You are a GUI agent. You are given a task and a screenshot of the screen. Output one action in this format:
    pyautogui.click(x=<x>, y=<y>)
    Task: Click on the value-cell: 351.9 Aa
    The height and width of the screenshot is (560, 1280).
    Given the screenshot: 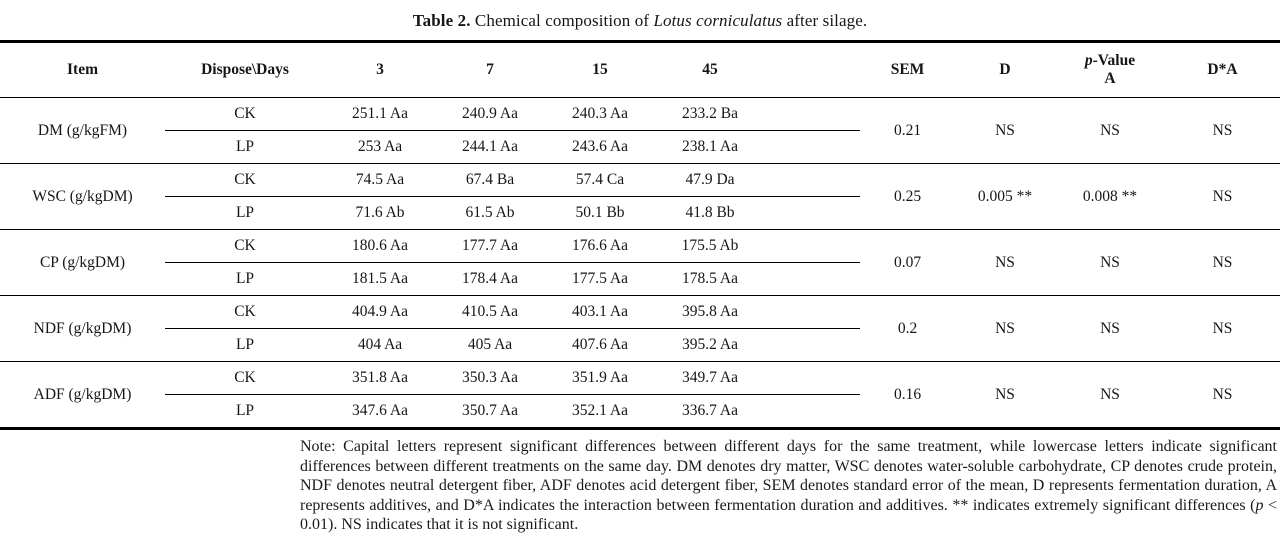 What is the action you would take?
    pyautogui.click(x=600, y=378)
    